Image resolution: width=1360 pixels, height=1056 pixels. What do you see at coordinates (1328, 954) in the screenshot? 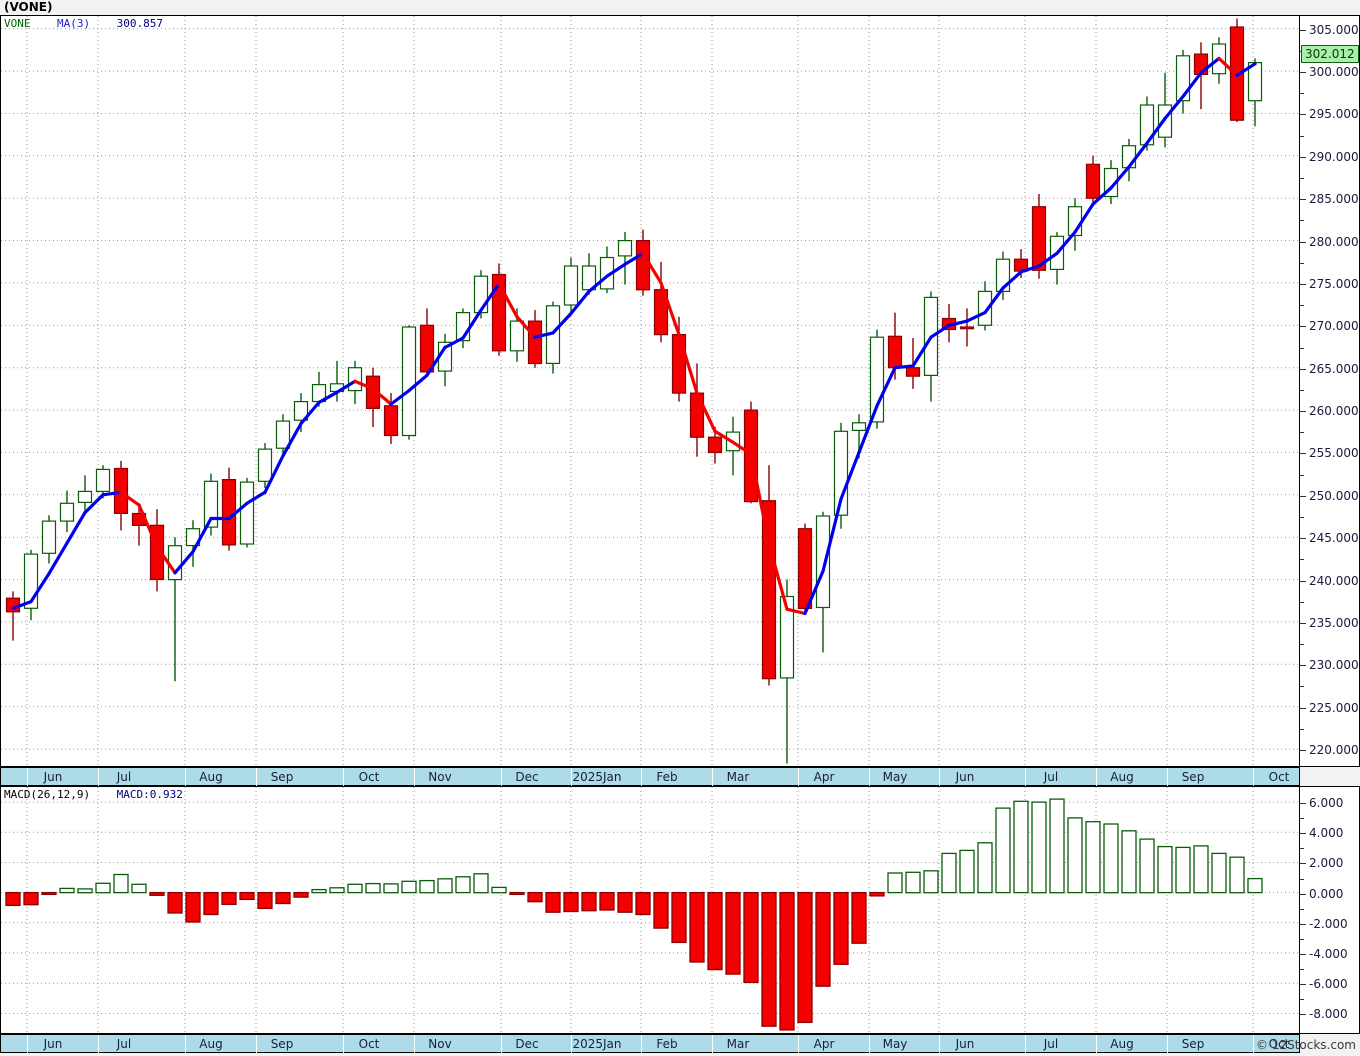
I see `macd-axis-label: -4.000` at bounding box center [1328, 954].